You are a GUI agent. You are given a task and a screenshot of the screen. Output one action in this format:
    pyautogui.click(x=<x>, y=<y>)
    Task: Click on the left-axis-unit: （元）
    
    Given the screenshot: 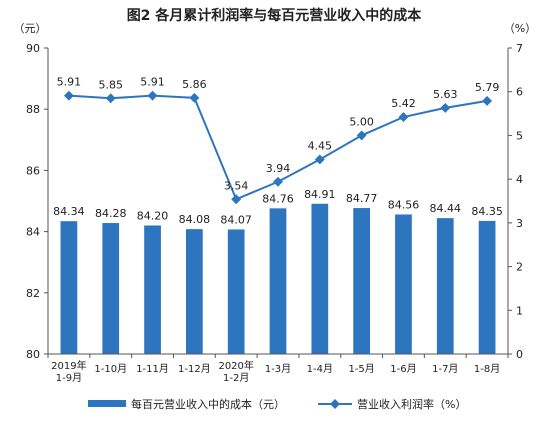 What is the action you would take?
    pyautogui.click(x=30, y=28)
    